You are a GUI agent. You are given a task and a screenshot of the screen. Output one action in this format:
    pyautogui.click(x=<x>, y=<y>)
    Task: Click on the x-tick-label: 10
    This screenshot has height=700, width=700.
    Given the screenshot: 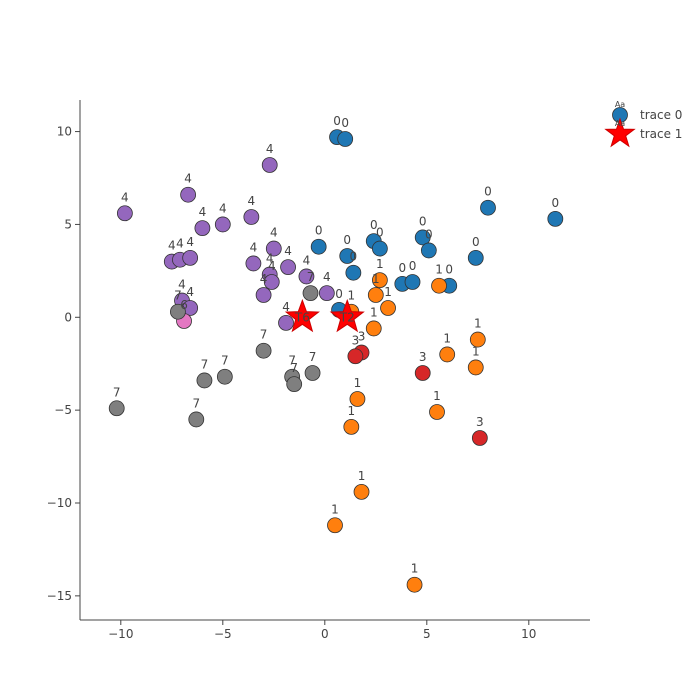 What is the action you would take?
    pyautogui.click(x=528, y=634)
    